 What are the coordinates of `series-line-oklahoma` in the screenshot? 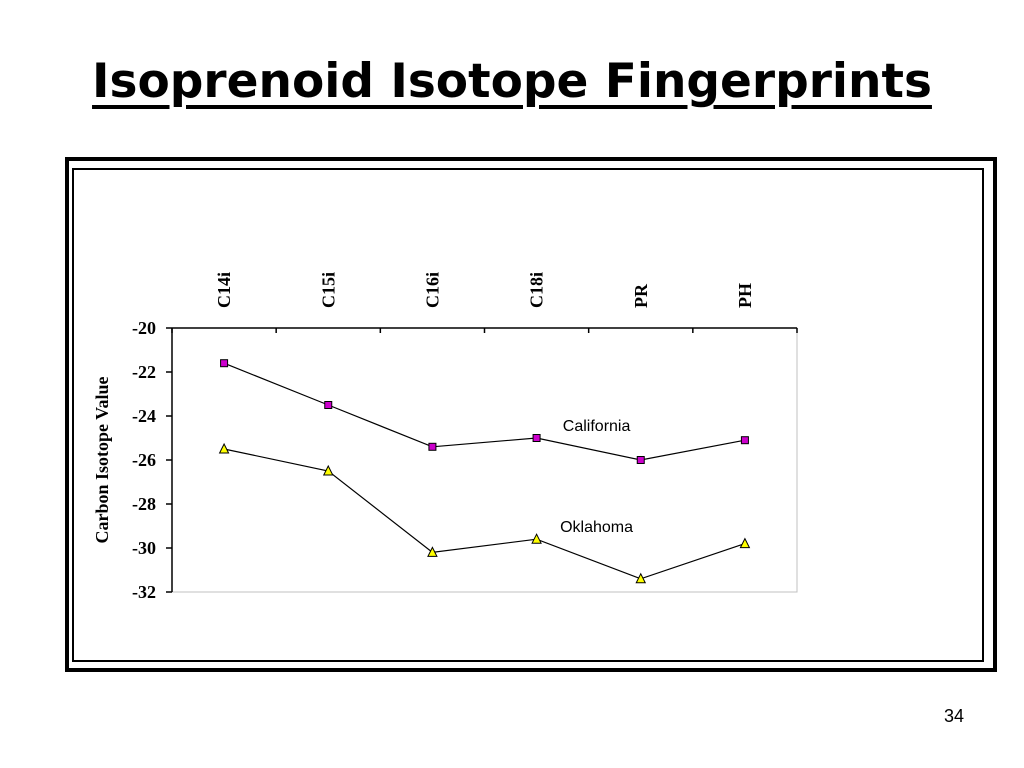 It's located at (484, 514).